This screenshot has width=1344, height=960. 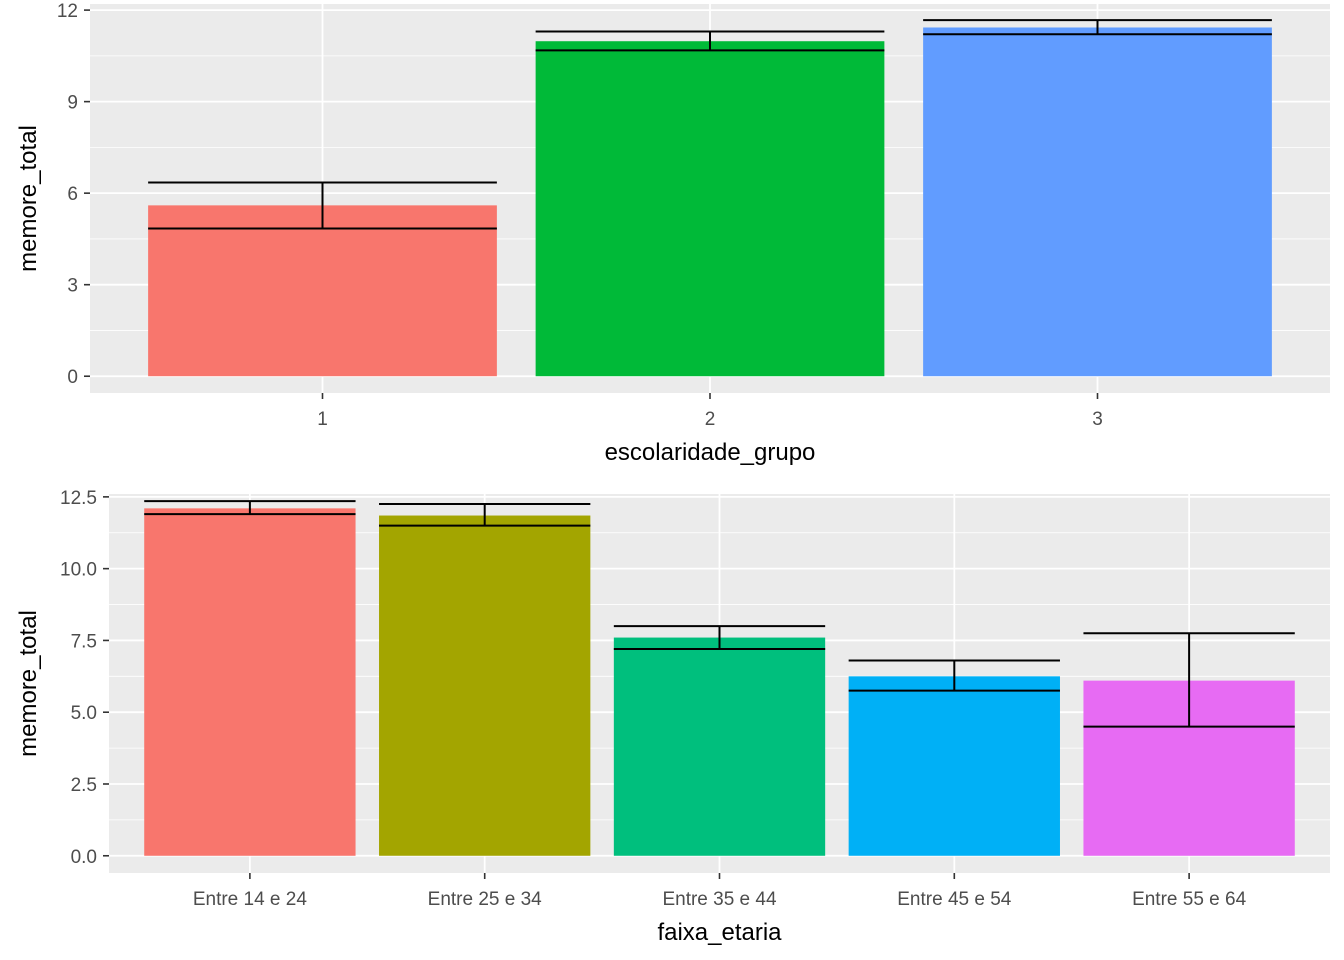 What do you see at coordinates (710, 452) in the screenshot?
I see `x-axis-title: escolaridade_grupo` at bounding box center [710, 452].